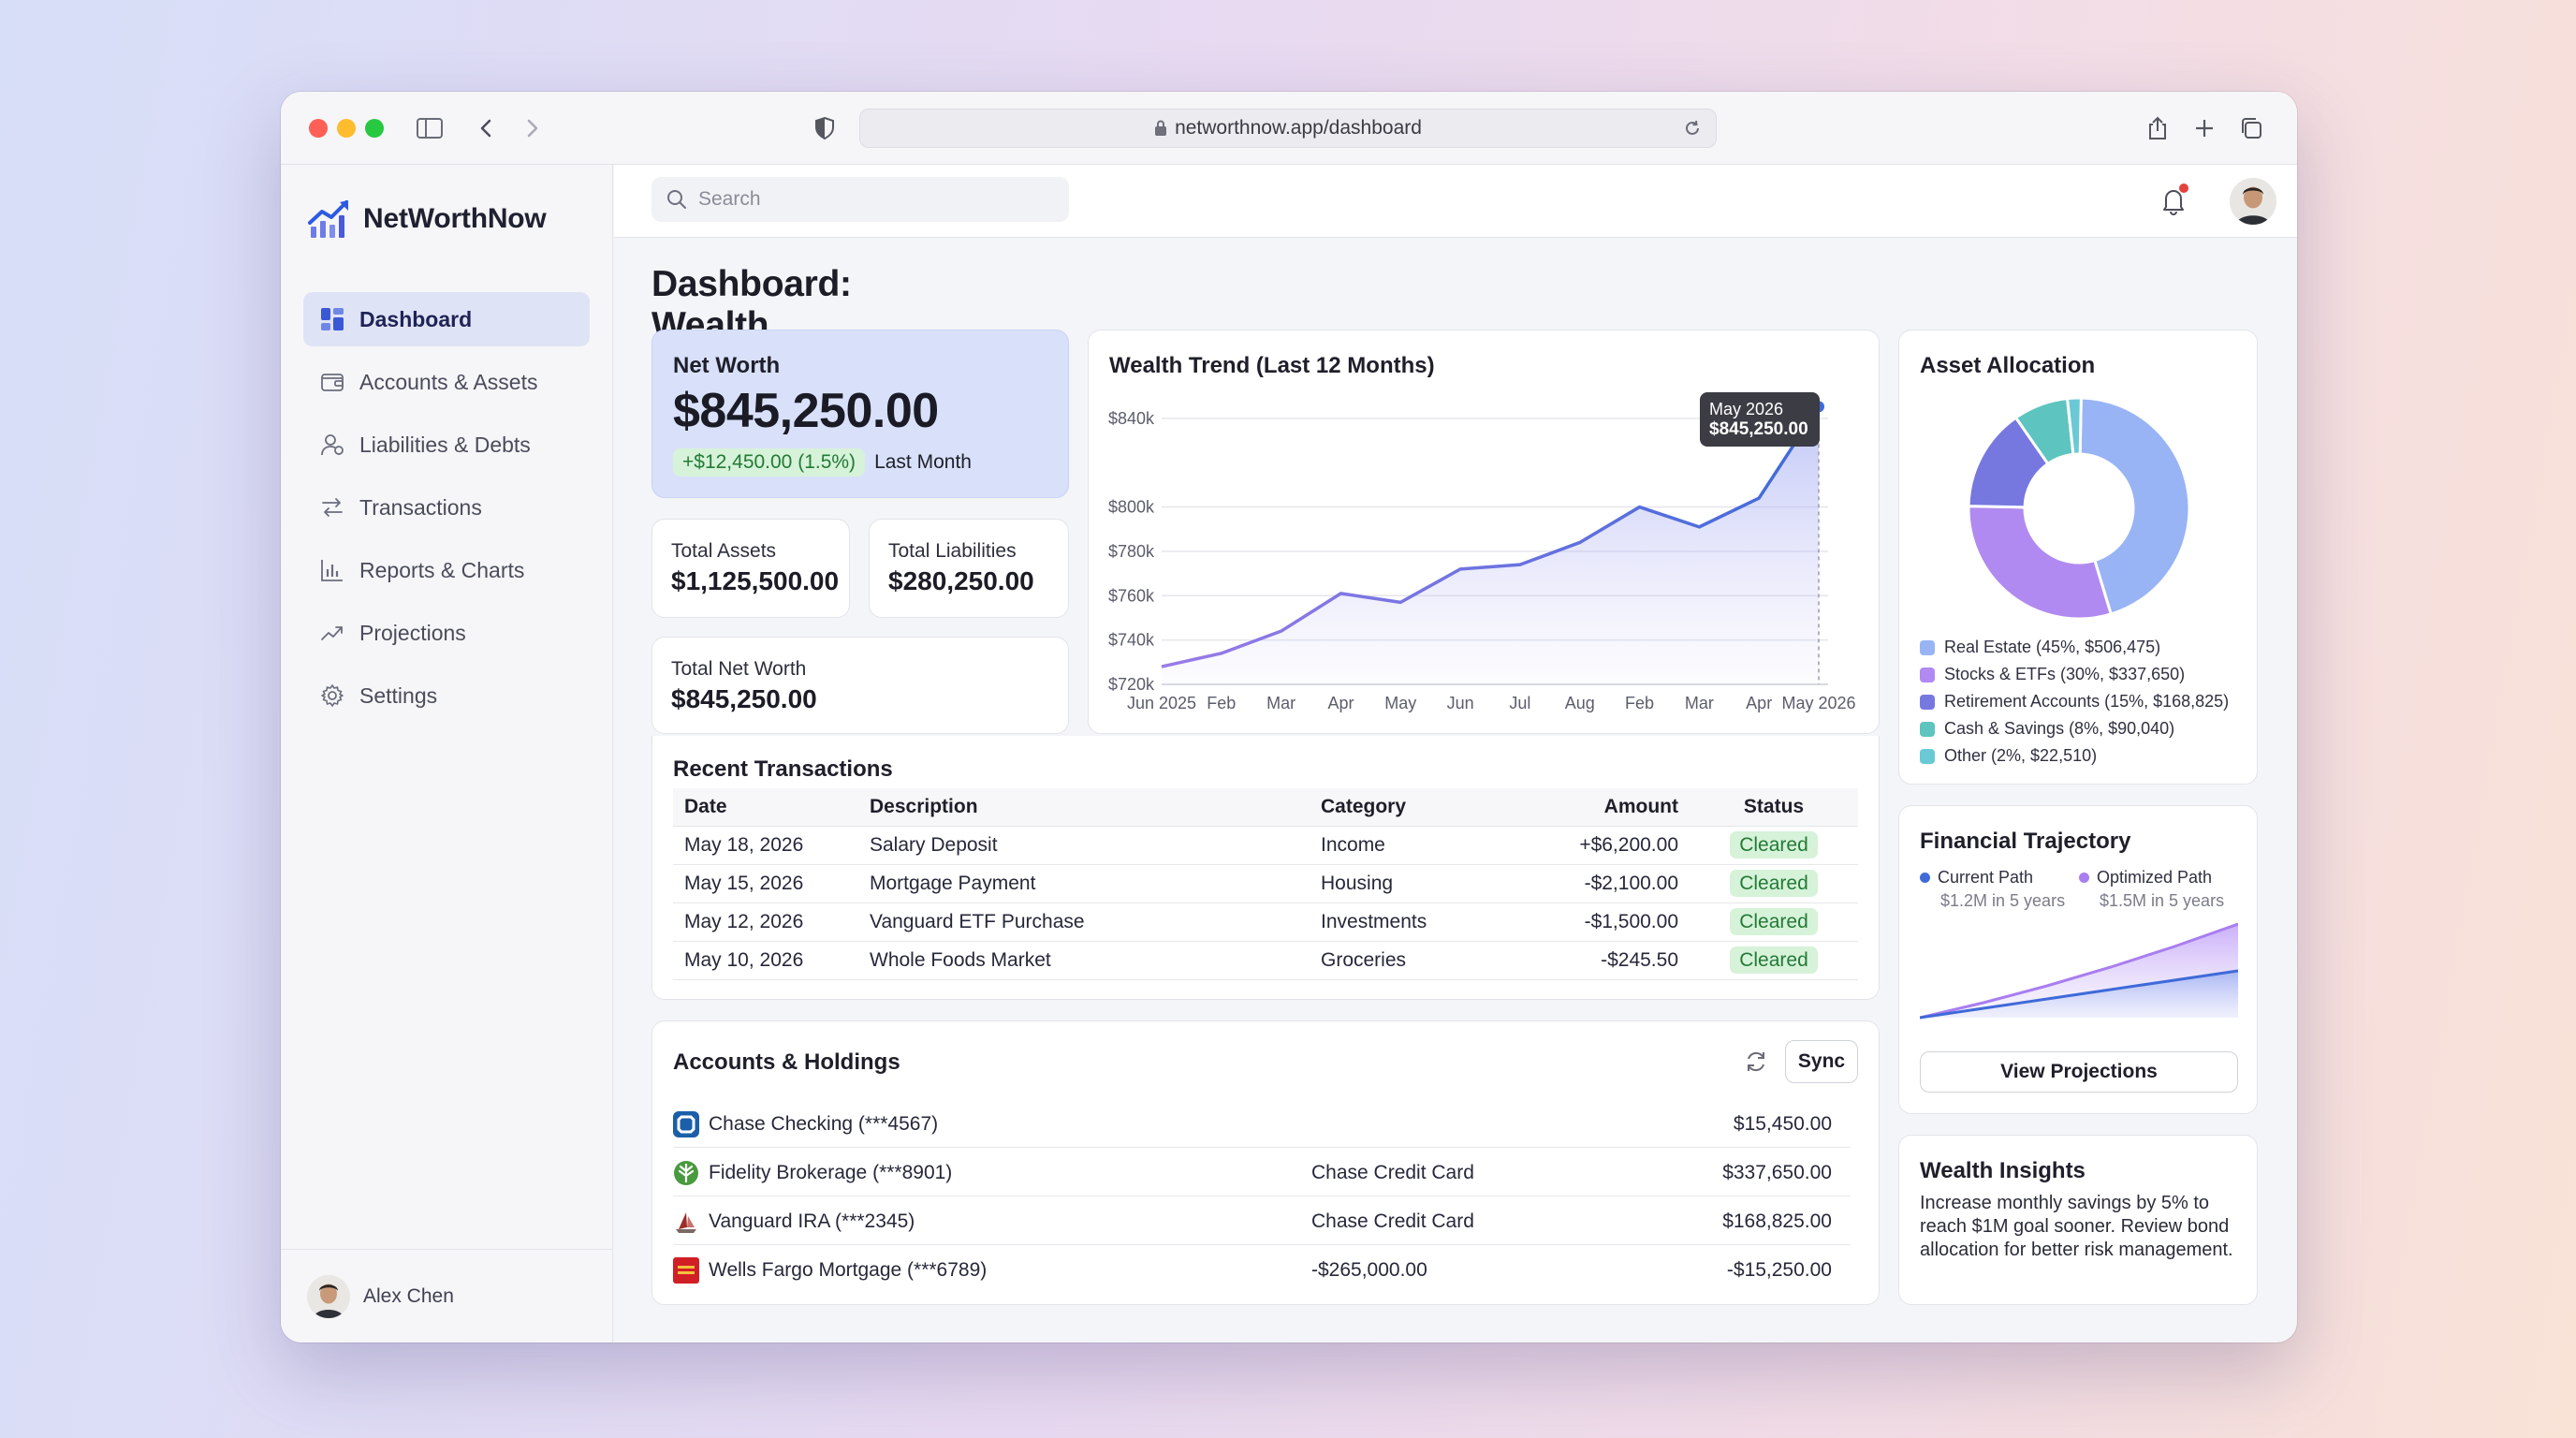 The image size is (2576, 1438). Describe the element at coordinates (1272, 365) in the screenshot. I see `wealth-trend-title: Wealth Trend (Last 12 Months)` at that location.